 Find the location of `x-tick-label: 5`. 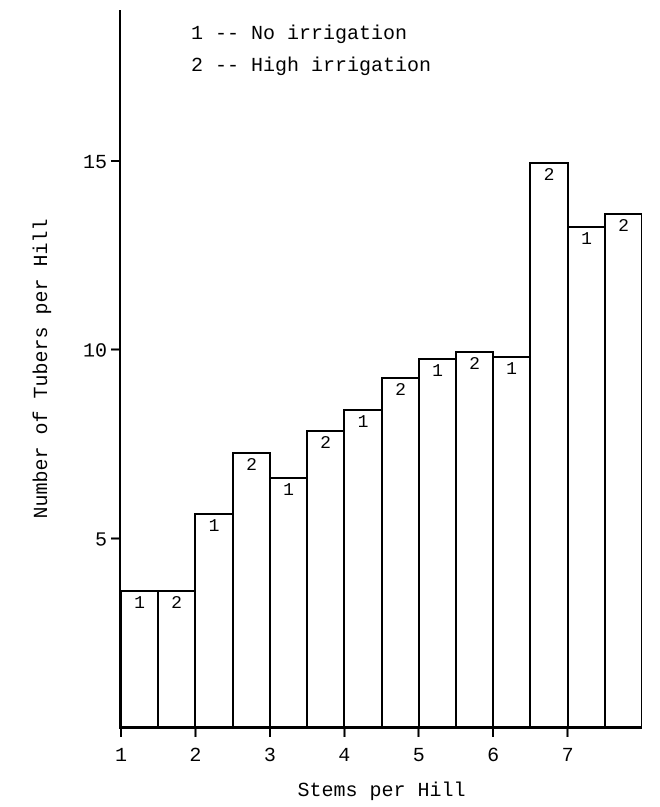

x-tick-label: 5 is located at coordinates (418, 756).